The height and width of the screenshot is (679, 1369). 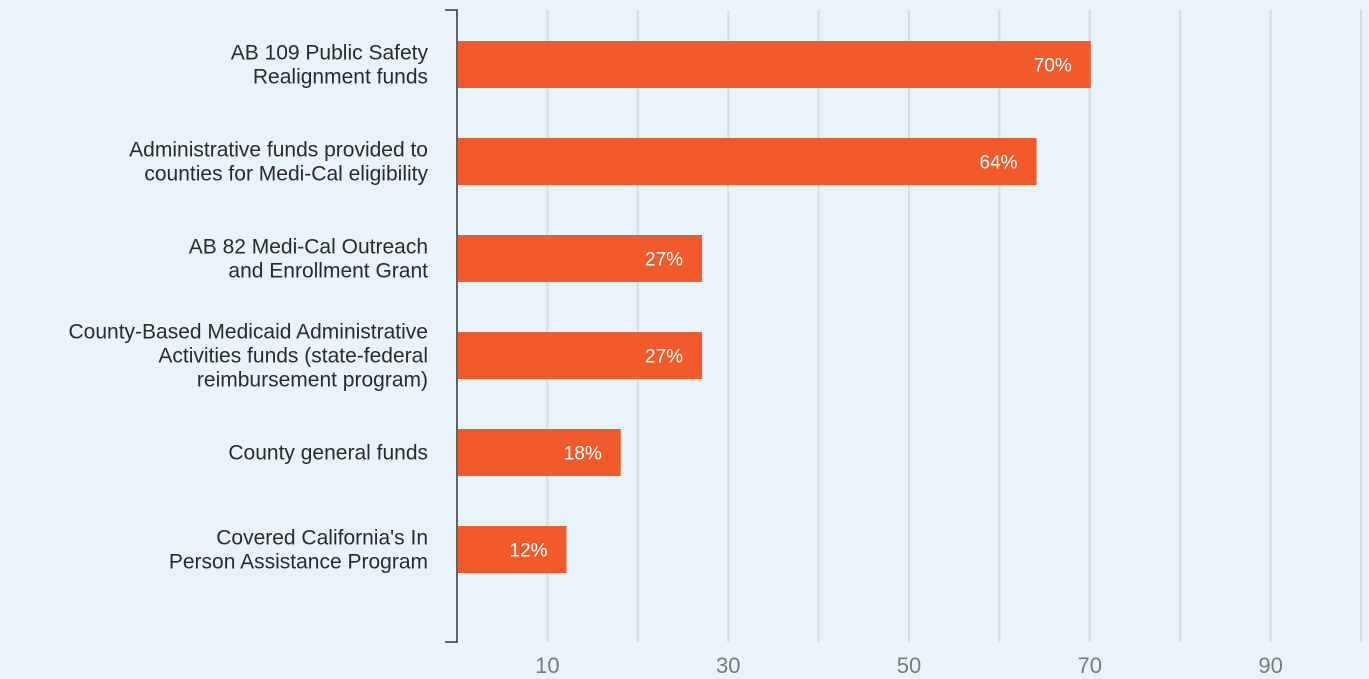 I want to click on x-tick-label-50: 50, so click(x=909, y=665).